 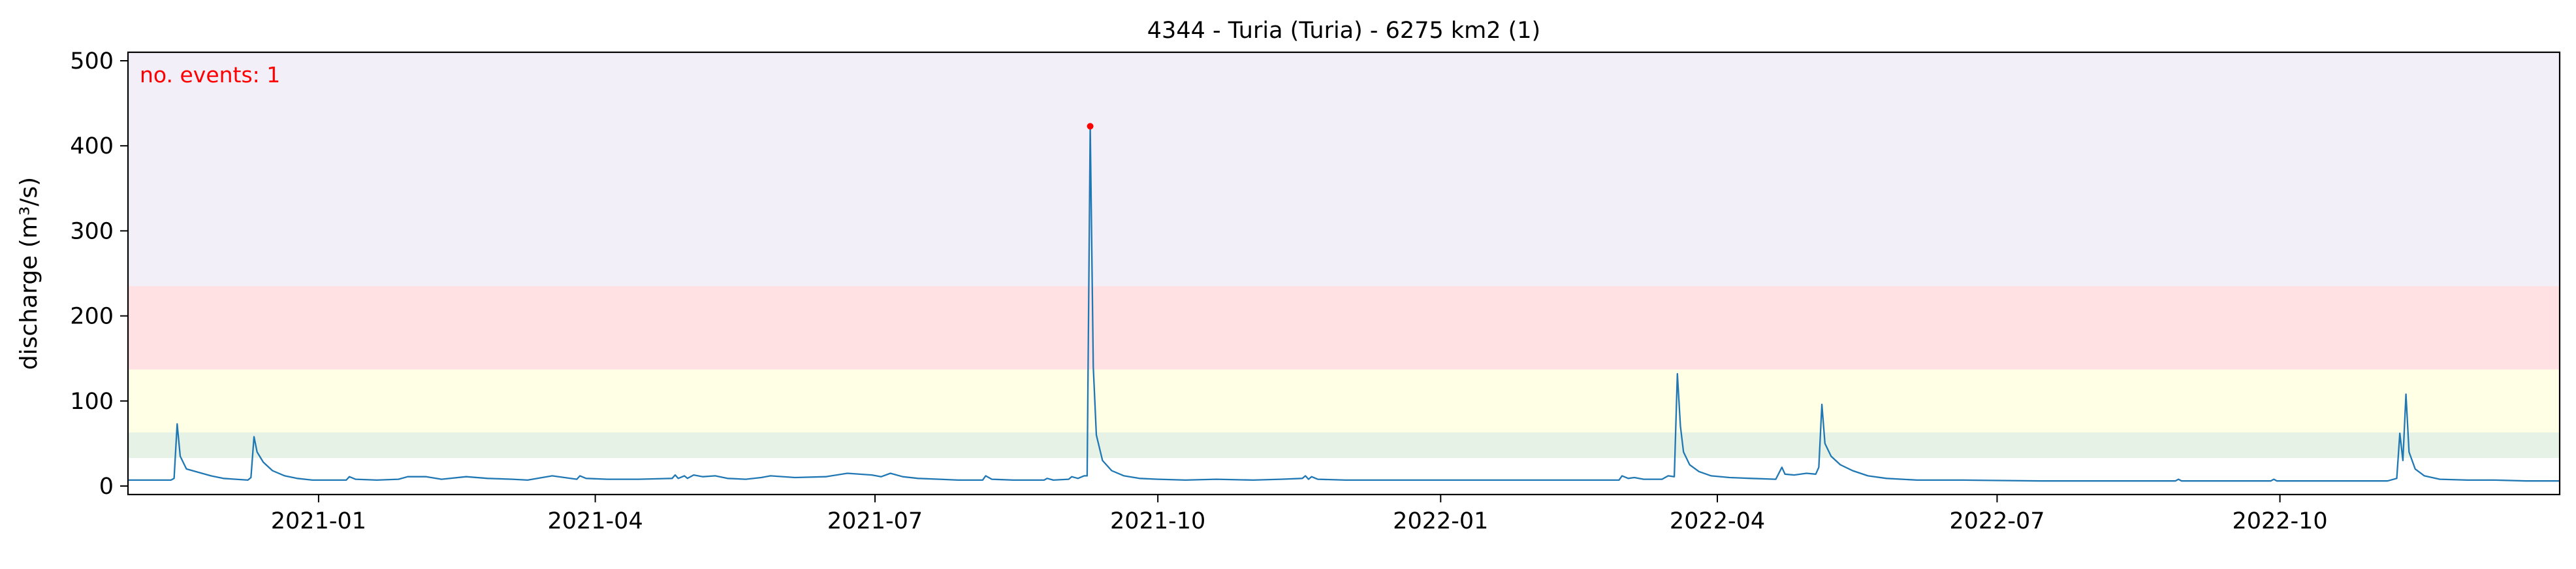 I want to click on x-tick-label: 2021-10, so click(x=1157, y=521).